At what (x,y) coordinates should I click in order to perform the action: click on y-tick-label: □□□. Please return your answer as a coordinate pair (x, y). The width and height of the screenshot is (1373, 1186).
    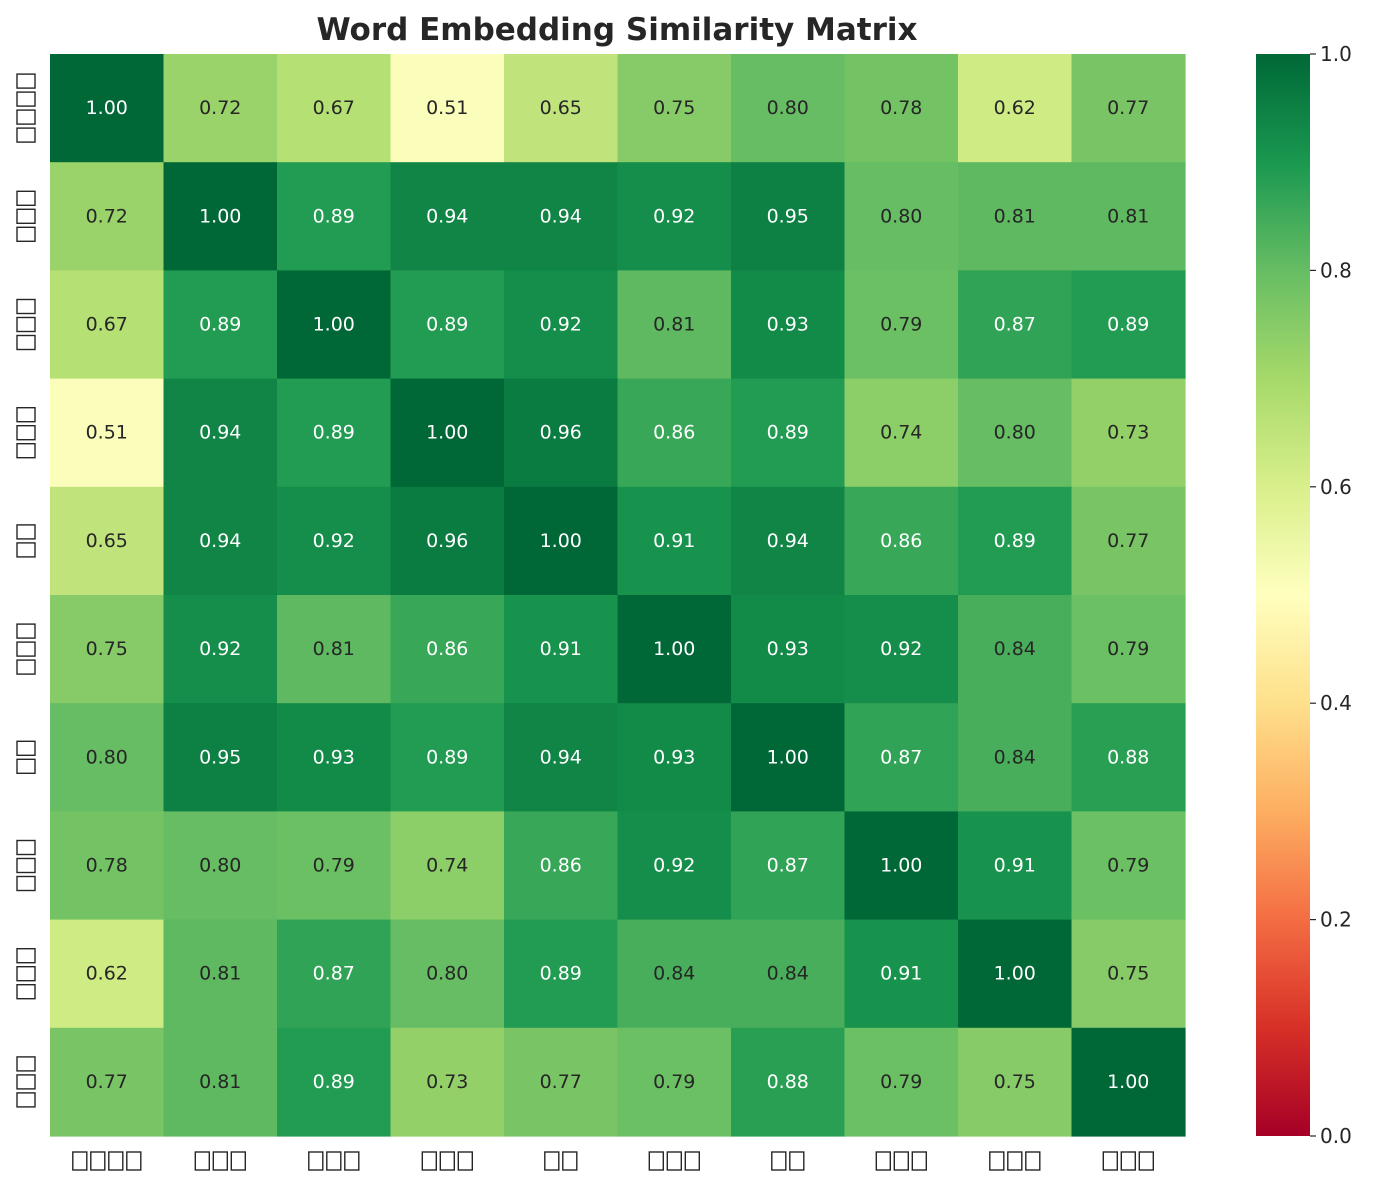
    Looking at the image, I should click on (26, 865).